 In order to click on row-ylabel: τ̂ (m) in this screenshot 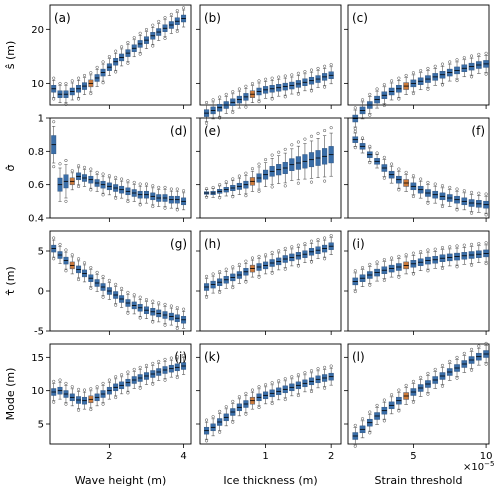, I will do `click(10, 280)`.